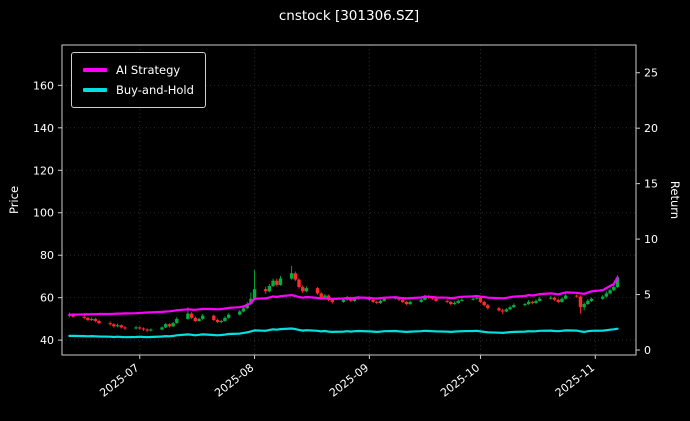  Describe the element at coordinates (47, 298) in the screenshot. I see `svg-text: 60` at that location.